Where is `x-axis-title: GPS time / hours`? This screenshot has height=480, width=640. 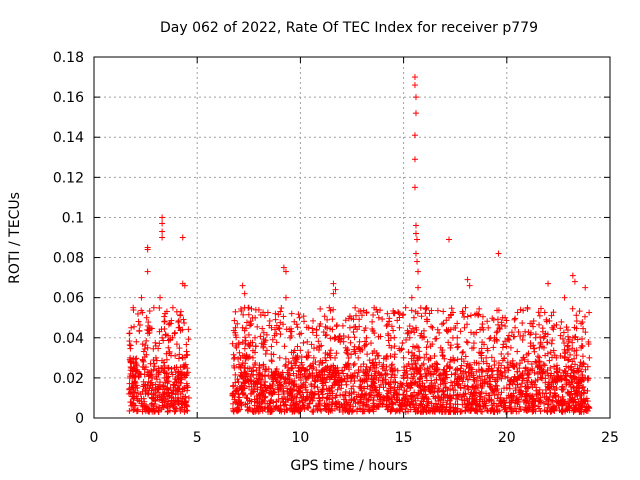
x-axis-title: GPS time / hours is located at coordinates (348, 466).